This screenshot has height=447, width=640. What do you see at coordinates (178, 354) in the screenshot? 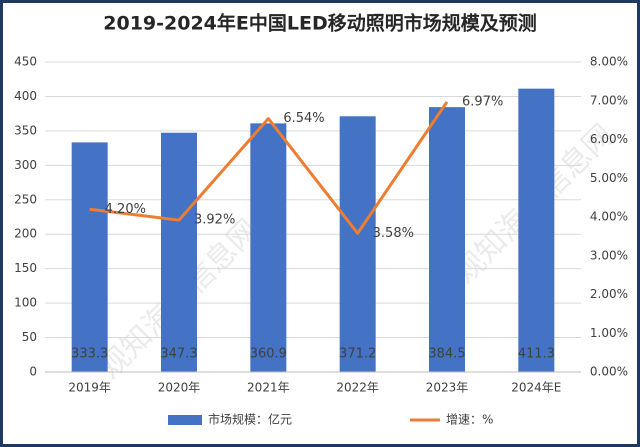
I see `bar-value-label: 347.3` at bounding box center [178, 354].